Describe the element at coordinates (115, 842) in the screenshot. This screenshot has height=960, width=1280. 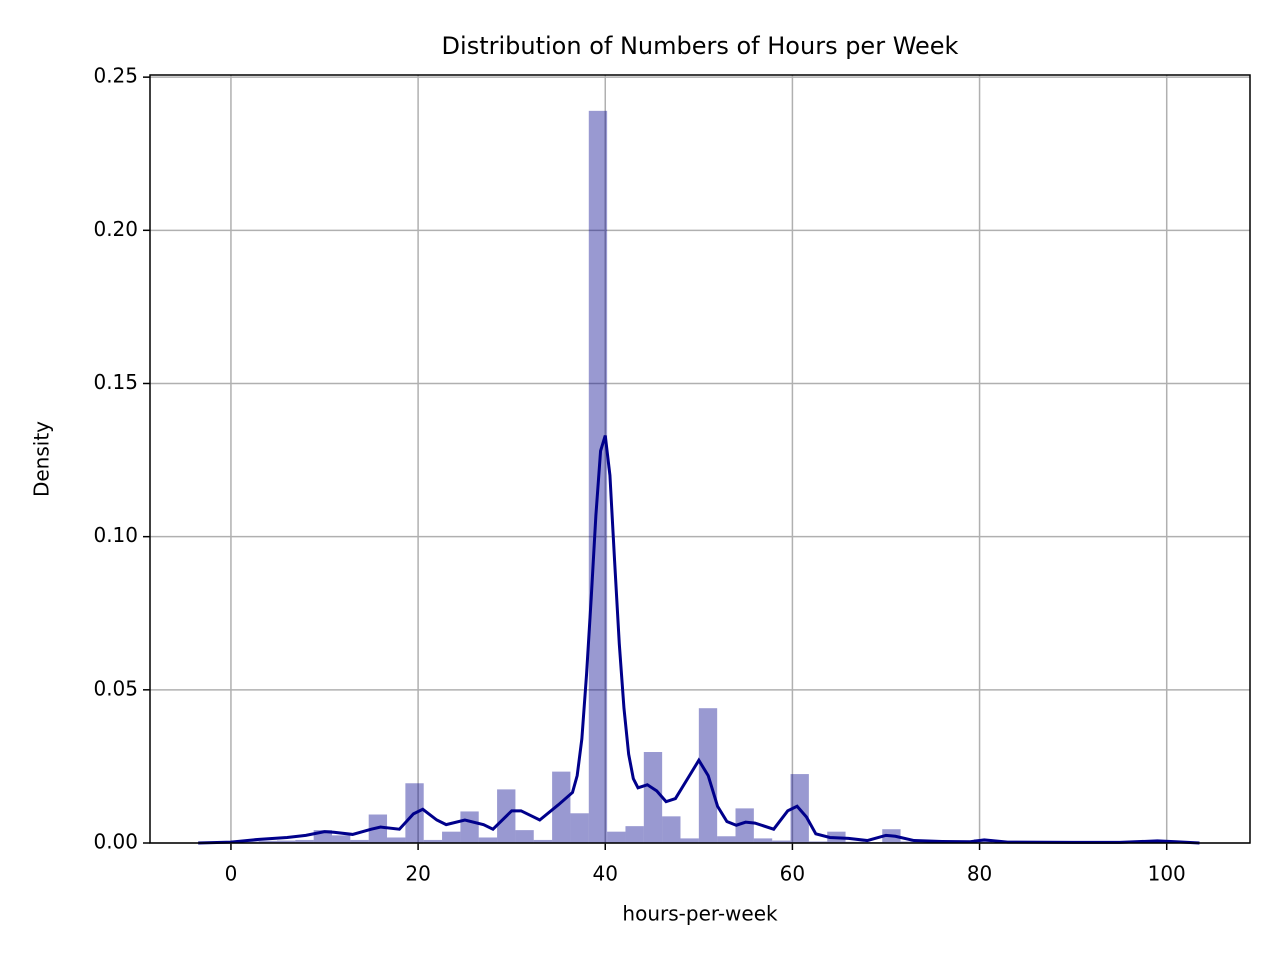
I see `y-tick-label: 0.00` at that location.